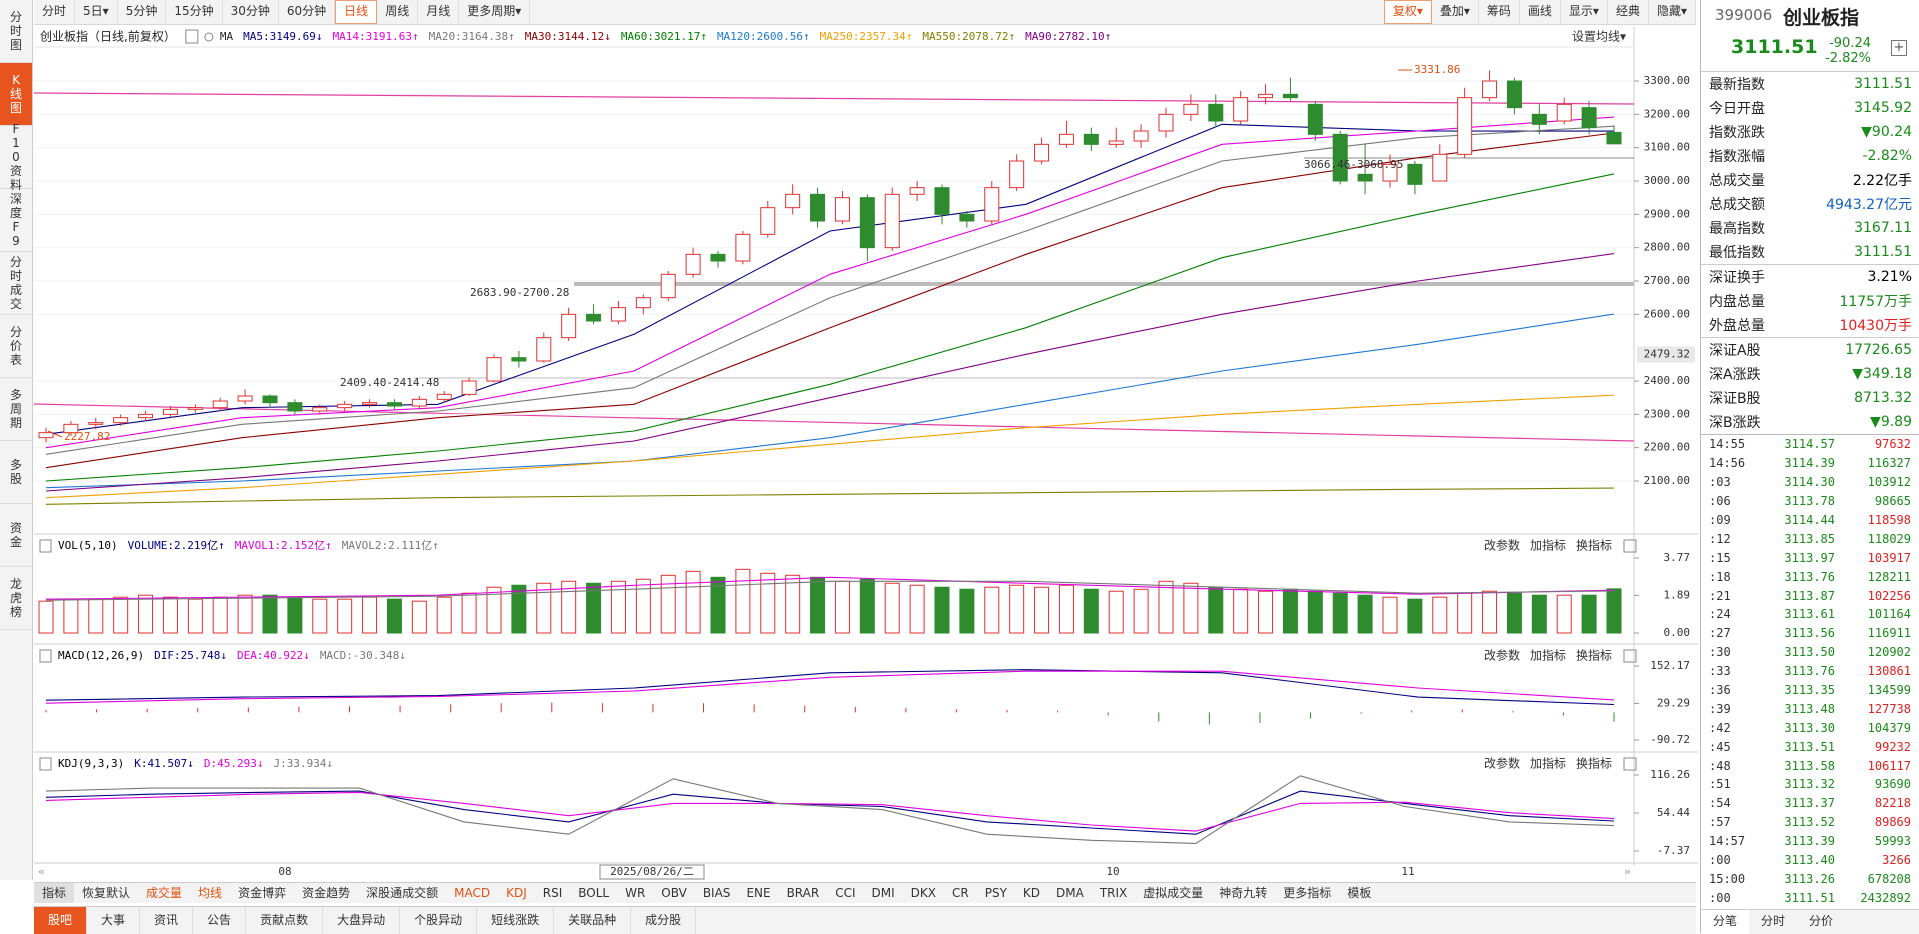 This screenshot has height=934, width=1919. I want to click on sidebar-item: 分价表, so click(16, 346).